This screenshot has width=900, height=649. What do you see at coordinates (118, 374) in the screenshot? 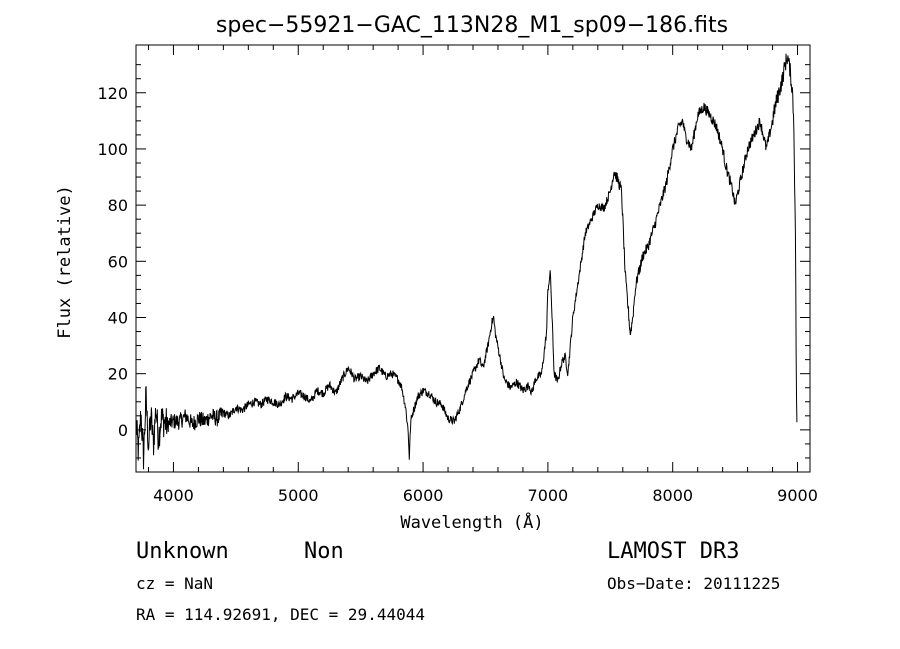
I see `y-tick-label: 20` at bounding box center [118, 374].